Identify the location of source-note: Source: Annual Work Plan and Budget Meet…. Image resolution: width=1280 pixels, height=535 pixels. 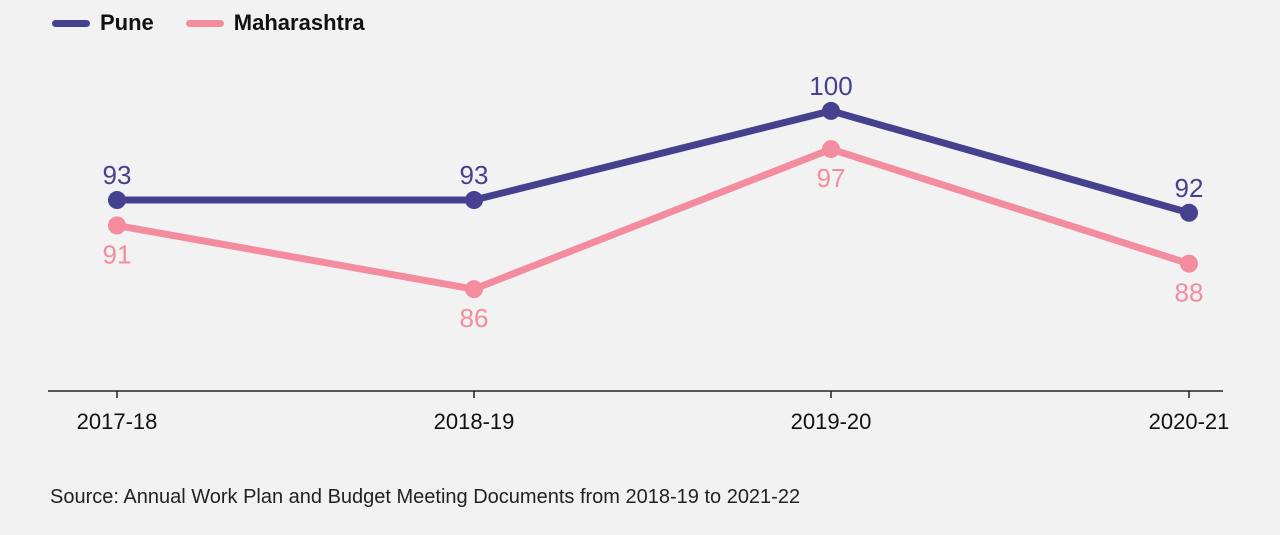
(425, 497).